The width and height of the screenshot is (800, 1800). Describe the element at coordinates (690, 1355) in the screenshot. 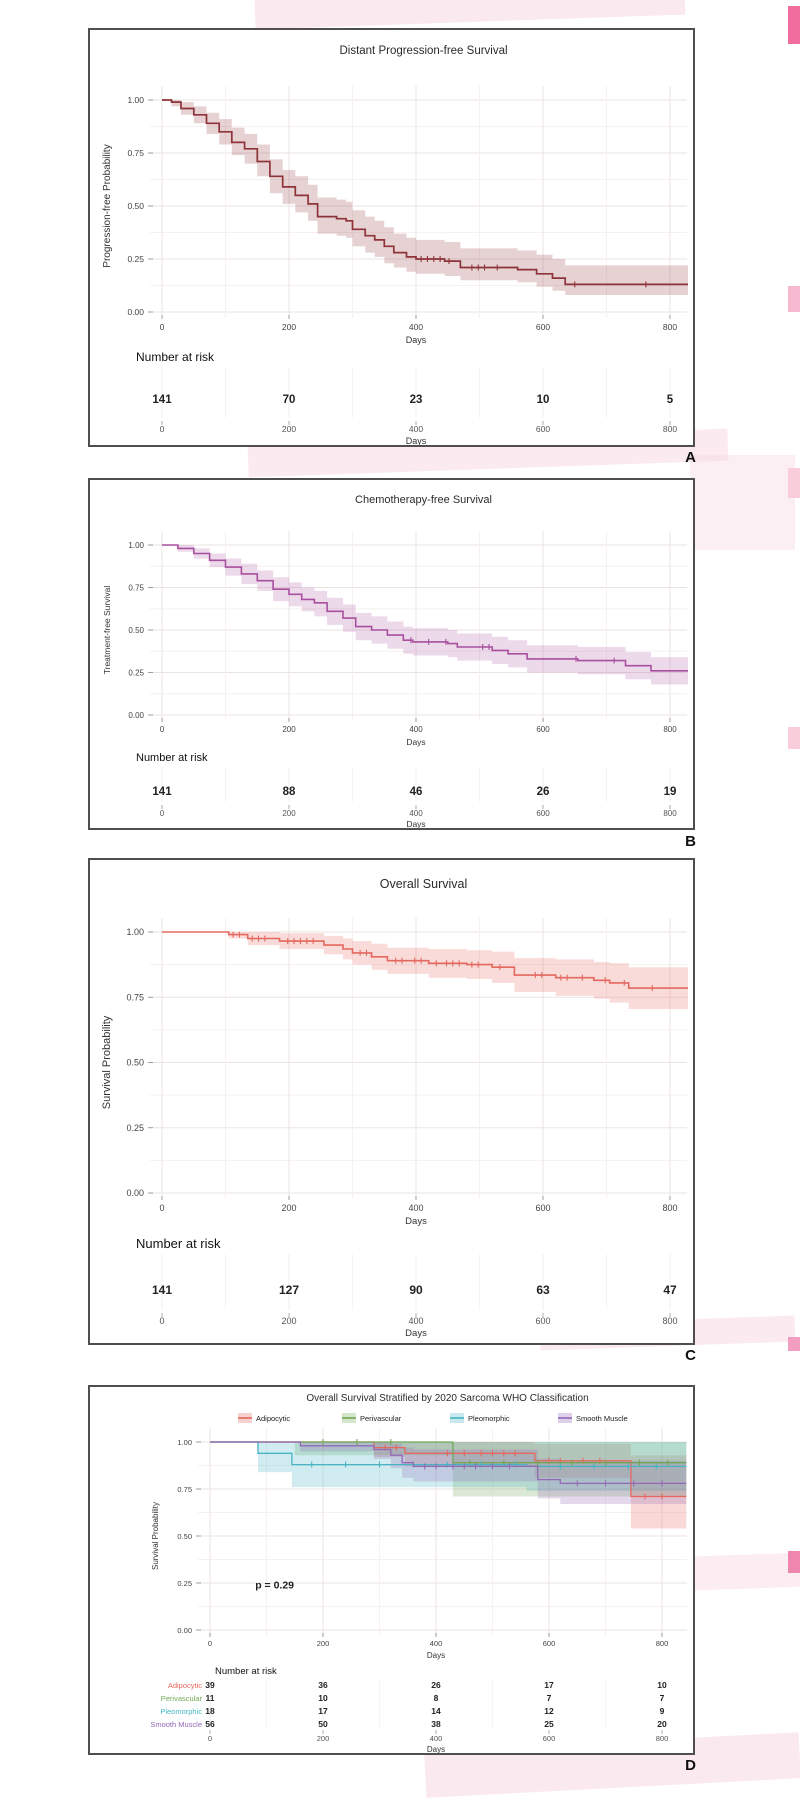

I see `panel-letter-c: C` at that location.